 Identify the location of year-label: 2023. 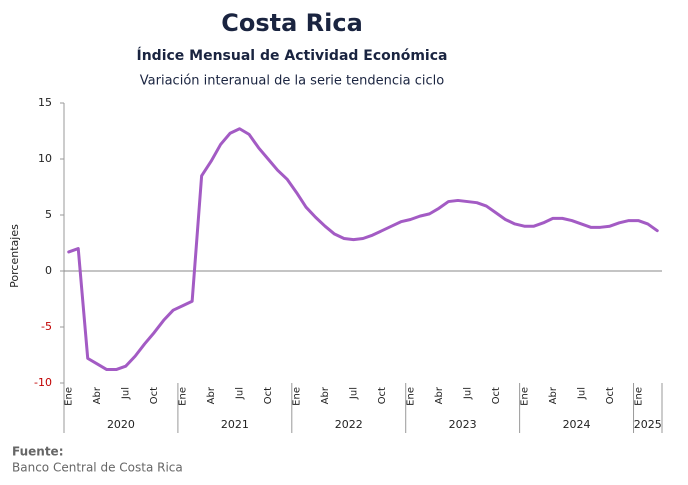
(463, 424).